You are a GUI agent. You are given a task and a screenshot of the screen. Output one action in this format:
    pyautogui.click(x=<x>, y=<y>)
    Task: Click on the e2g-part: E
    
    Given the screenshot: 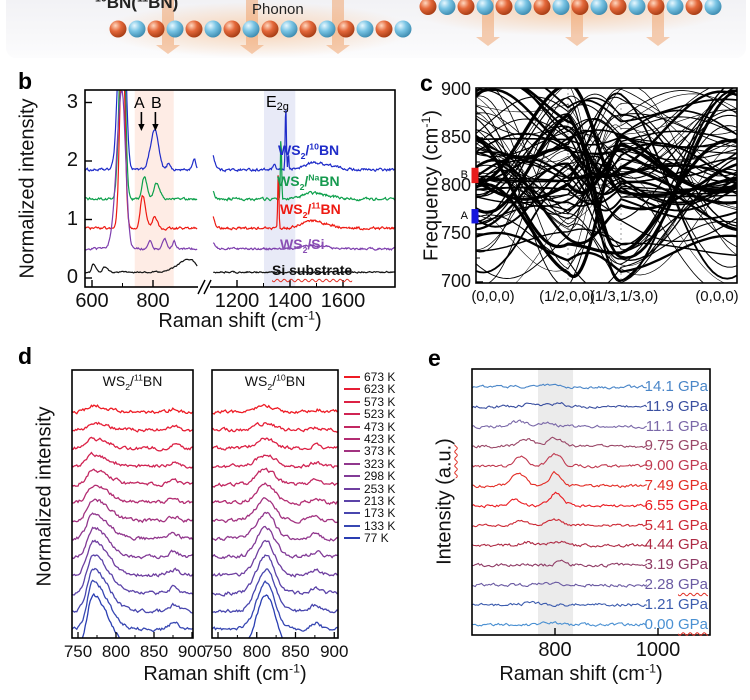 What is the action you would take?
    pyautogui.click(x=271, y=102)
    